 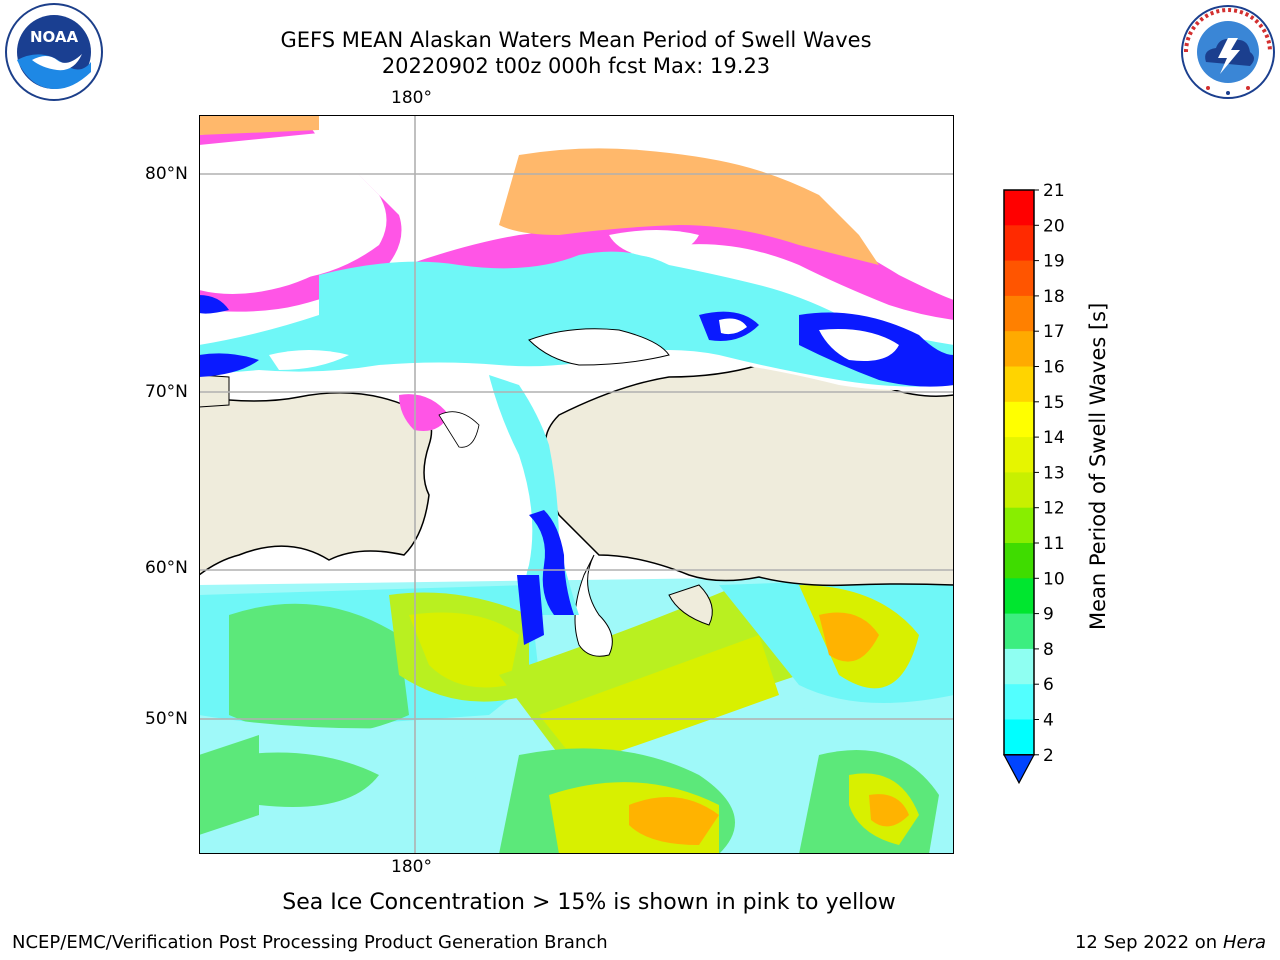 I want to click on colorbar: 21 20 19 18 17 16 15 14 13 12 11 10 9 8 6 4 2, so click(x=1033, y=483).